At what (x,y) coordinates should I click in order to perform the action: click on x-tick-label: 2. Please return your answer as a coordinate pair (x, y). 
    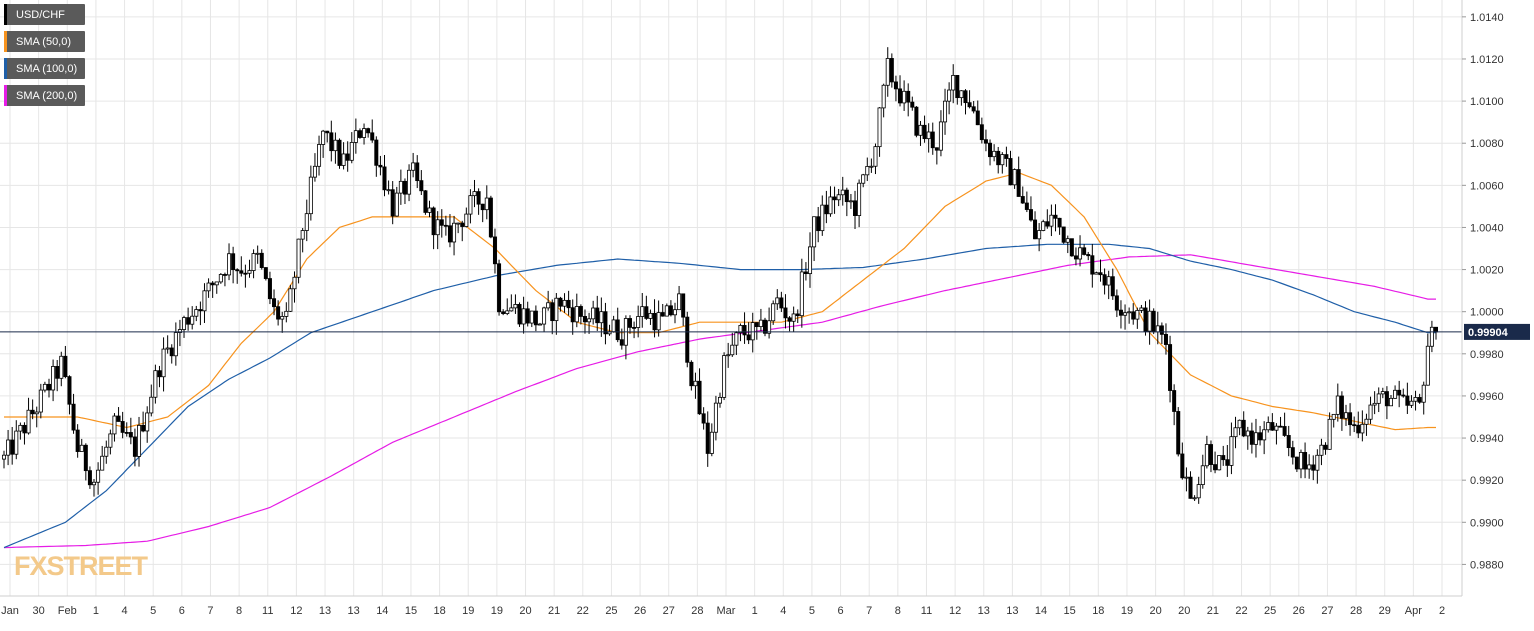
    Looking at the image, I should click on (1442, 611).